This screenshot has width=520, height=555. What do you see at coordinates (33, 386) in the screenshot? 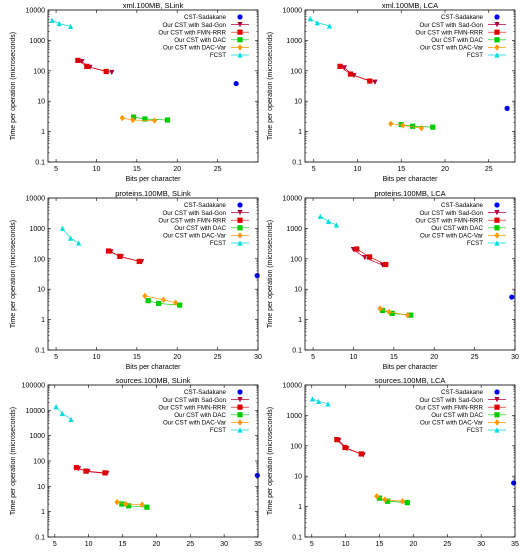
I see `y-tick-label: 100000` at bounding box center [33, 386].